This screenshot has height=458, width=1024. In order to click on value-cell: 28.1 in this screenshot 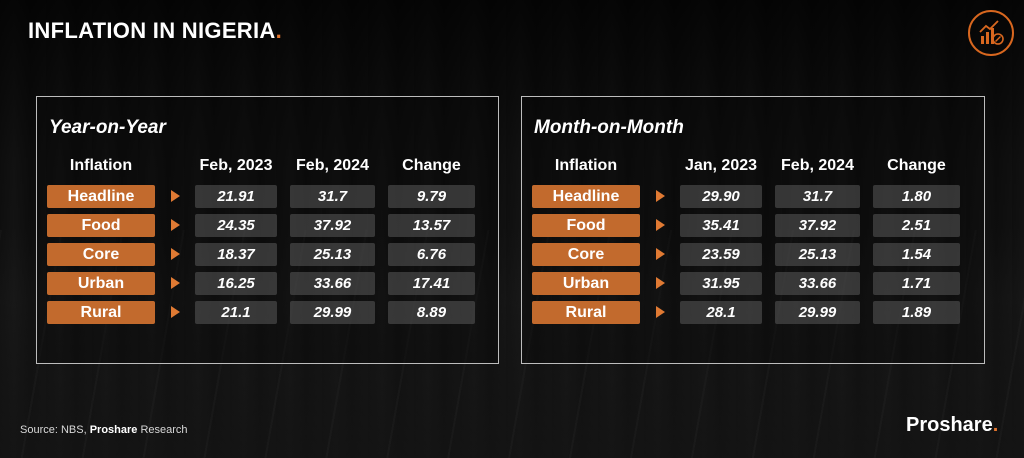, I will do `click(721, 312)`.